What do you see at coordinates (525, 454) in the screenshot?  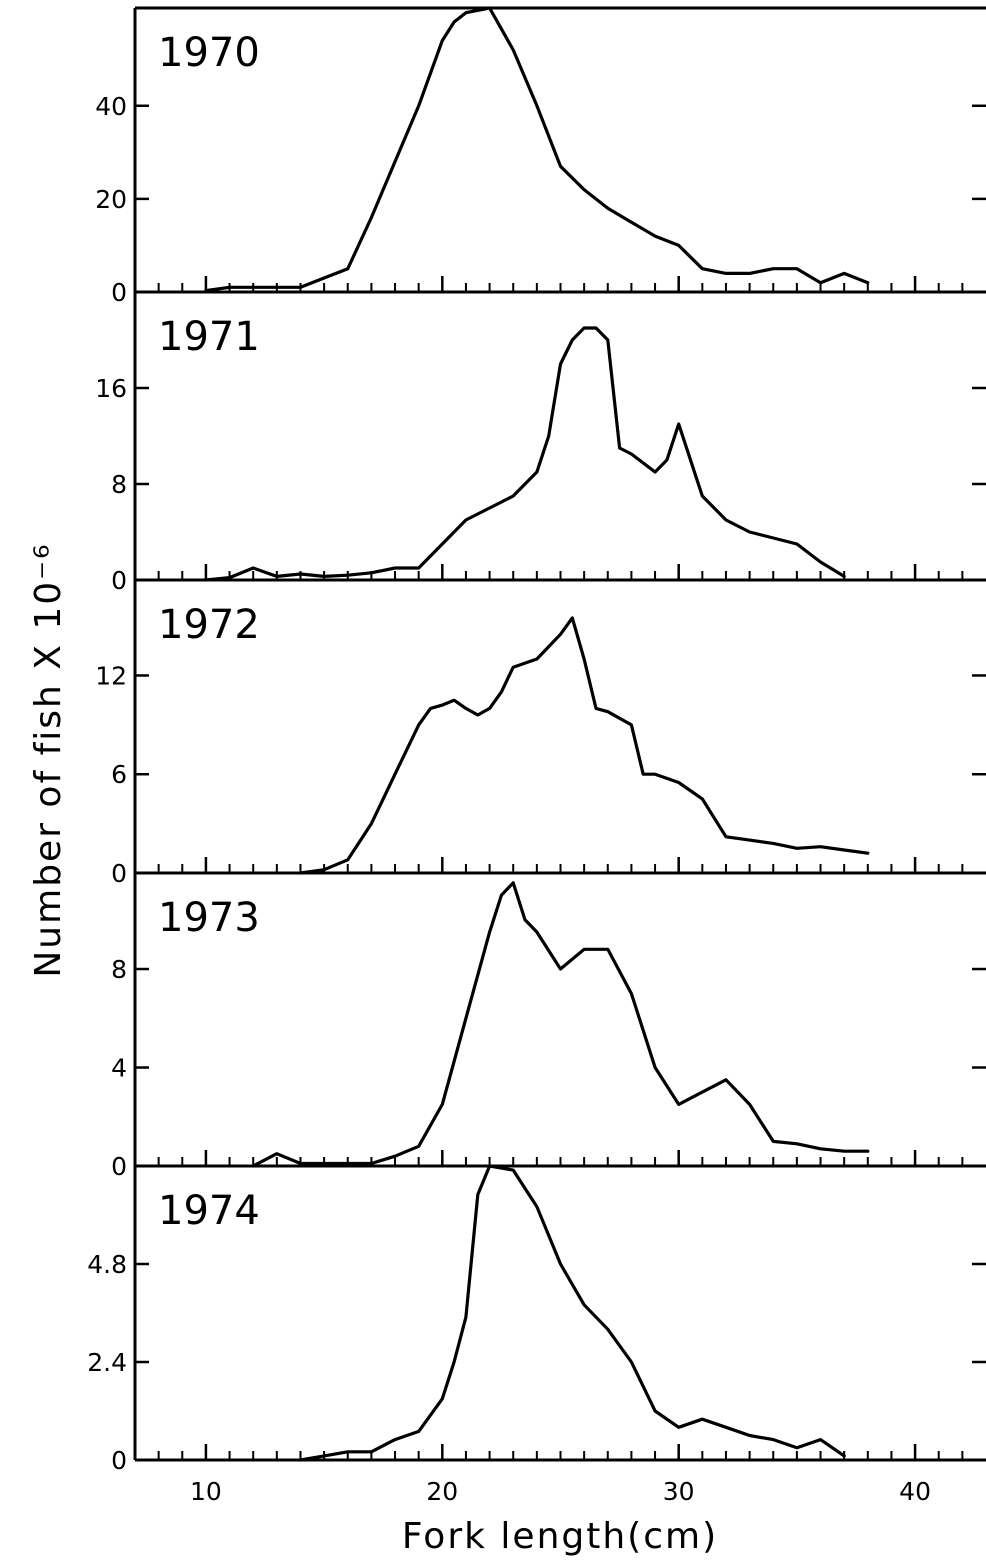 I see `series-line-1971` at bounding box center [525, 454].